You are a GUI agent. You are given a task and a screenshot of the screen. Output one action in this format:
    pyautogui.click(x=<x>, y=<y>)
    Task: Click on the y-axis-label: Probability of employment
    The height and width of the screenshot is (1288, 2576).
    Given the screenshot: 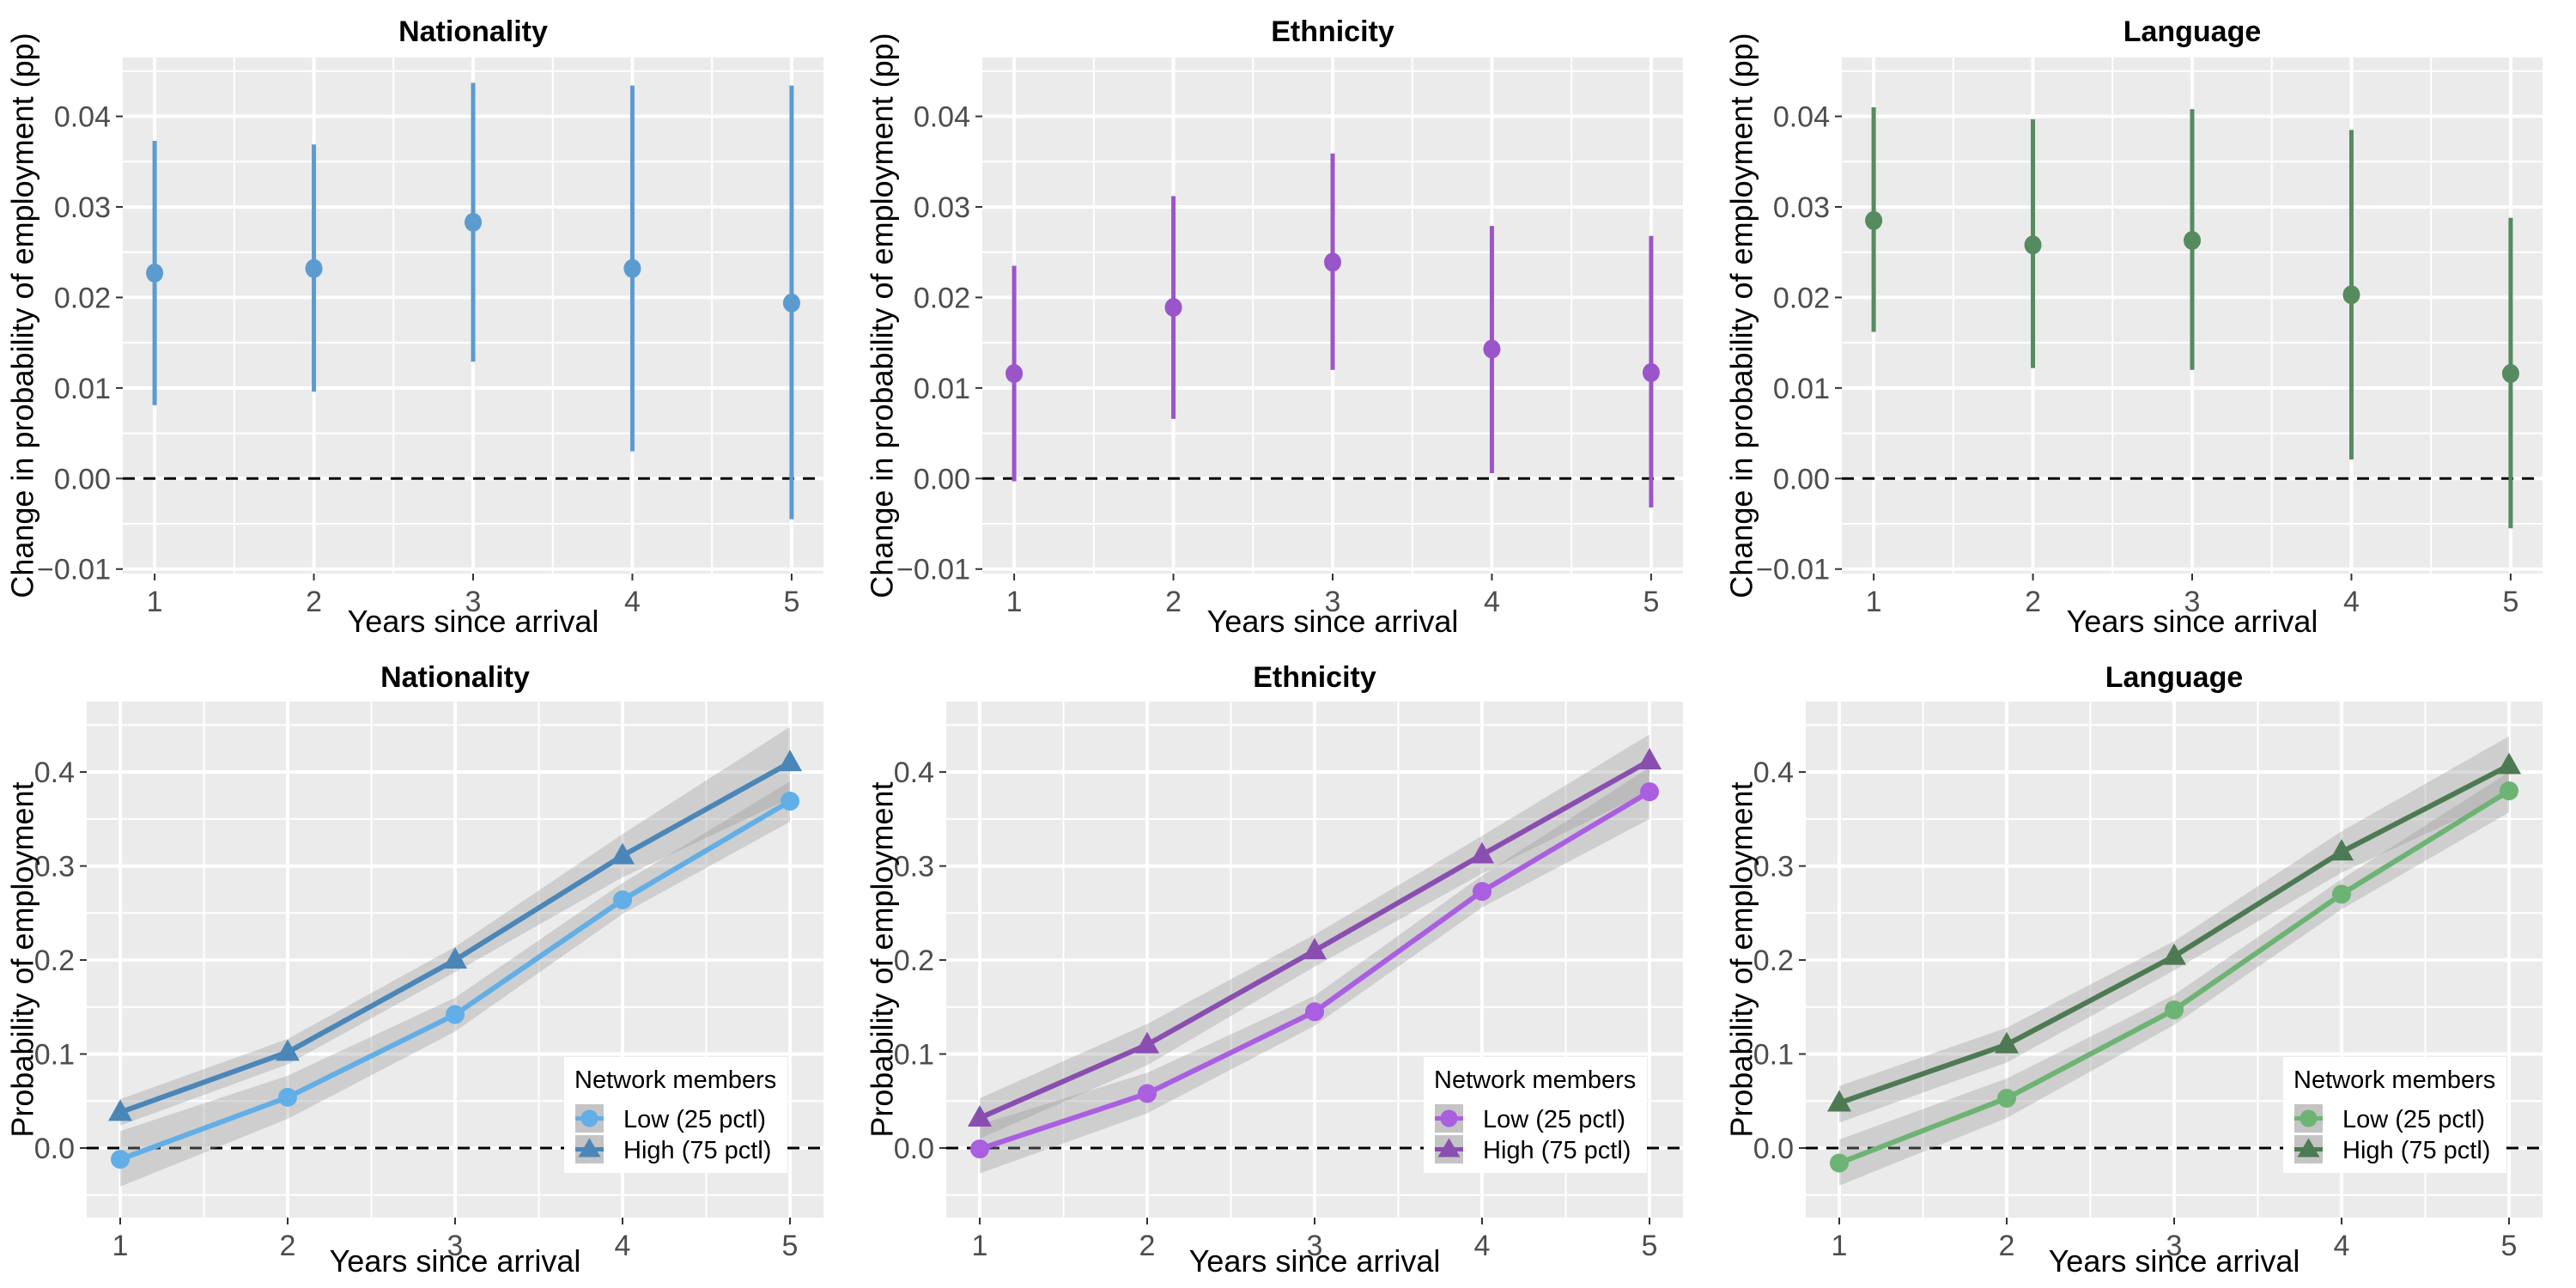 What is the action you would take?
    pyautogui.click(x=1741, y=959)
    